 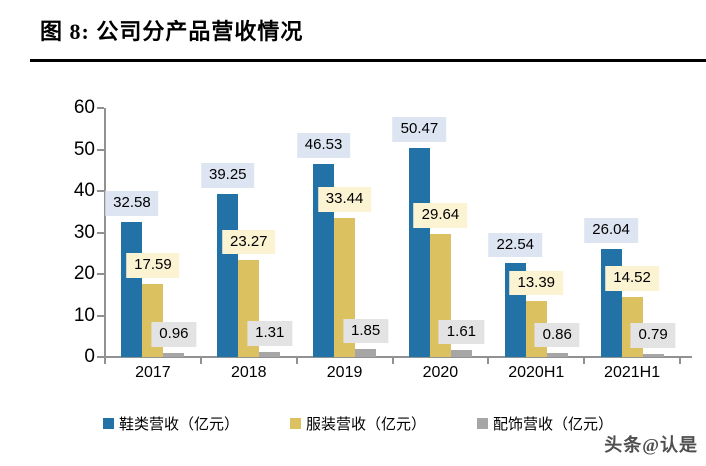 I want to click on legend-item: 鞋类营收（亿元）, so click(x=171, y=423).